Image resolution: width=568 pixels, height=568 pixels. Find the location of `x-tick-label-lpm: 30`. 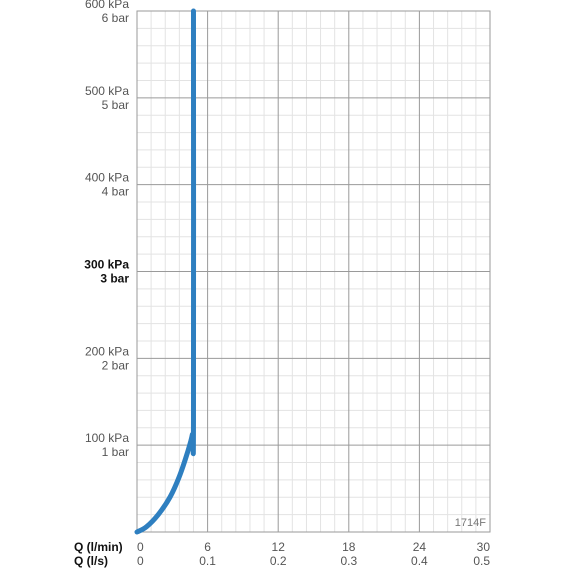

x-tick-label-lpm: 30 is located at coordinates (484, 547).